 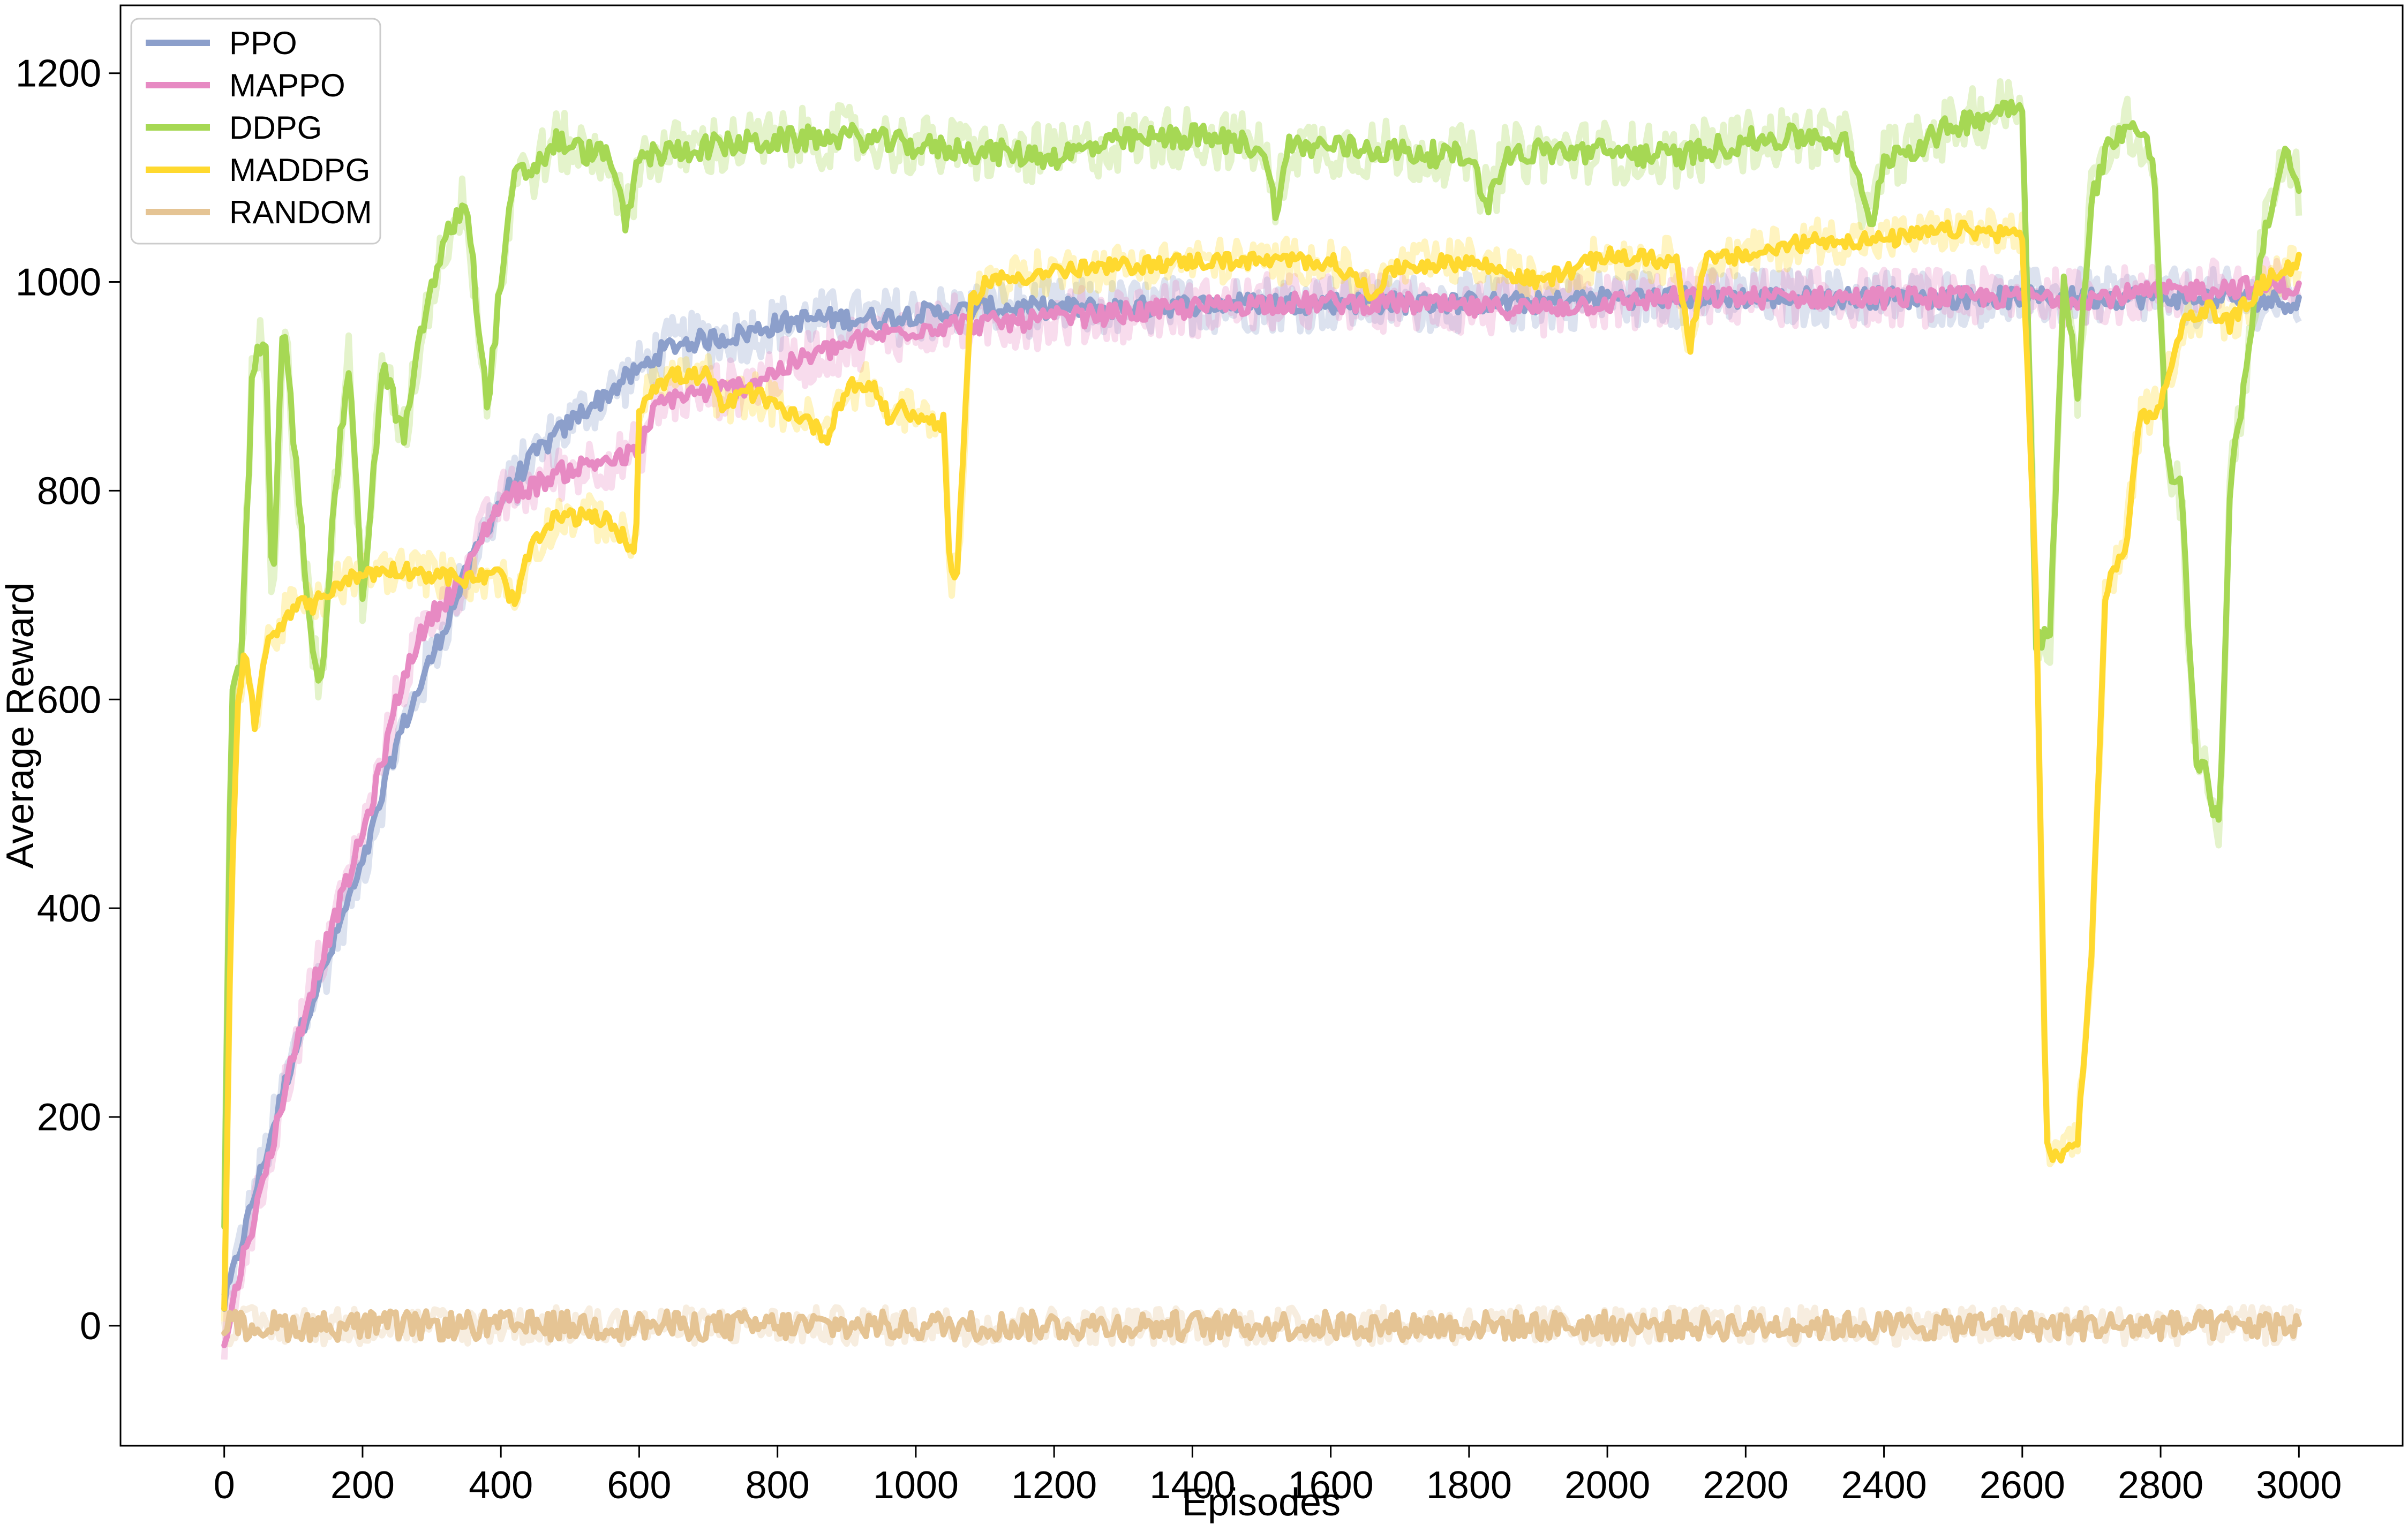 What do you see at coordinates (1884, 1485) in the screenshot?
I see `x-tick-label: 2400` at bounding box center [1884, 1485].